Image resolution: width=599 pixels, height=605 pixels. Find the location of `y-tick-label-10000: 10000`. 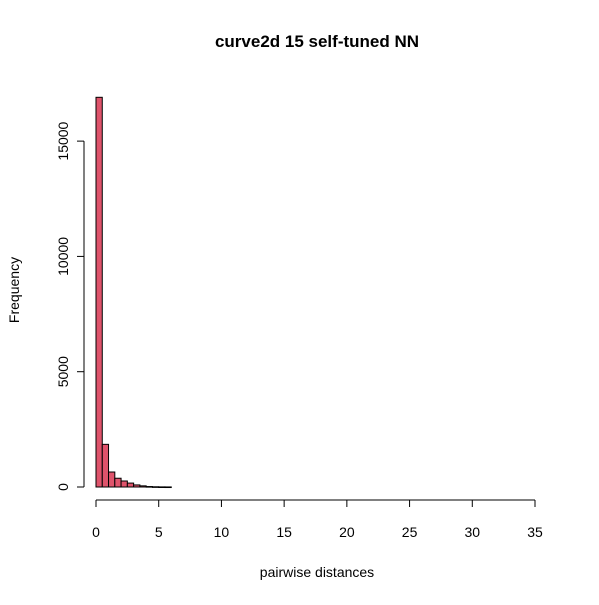

y-tick-label-10000: 10000 is located at coordinates (63, 256).